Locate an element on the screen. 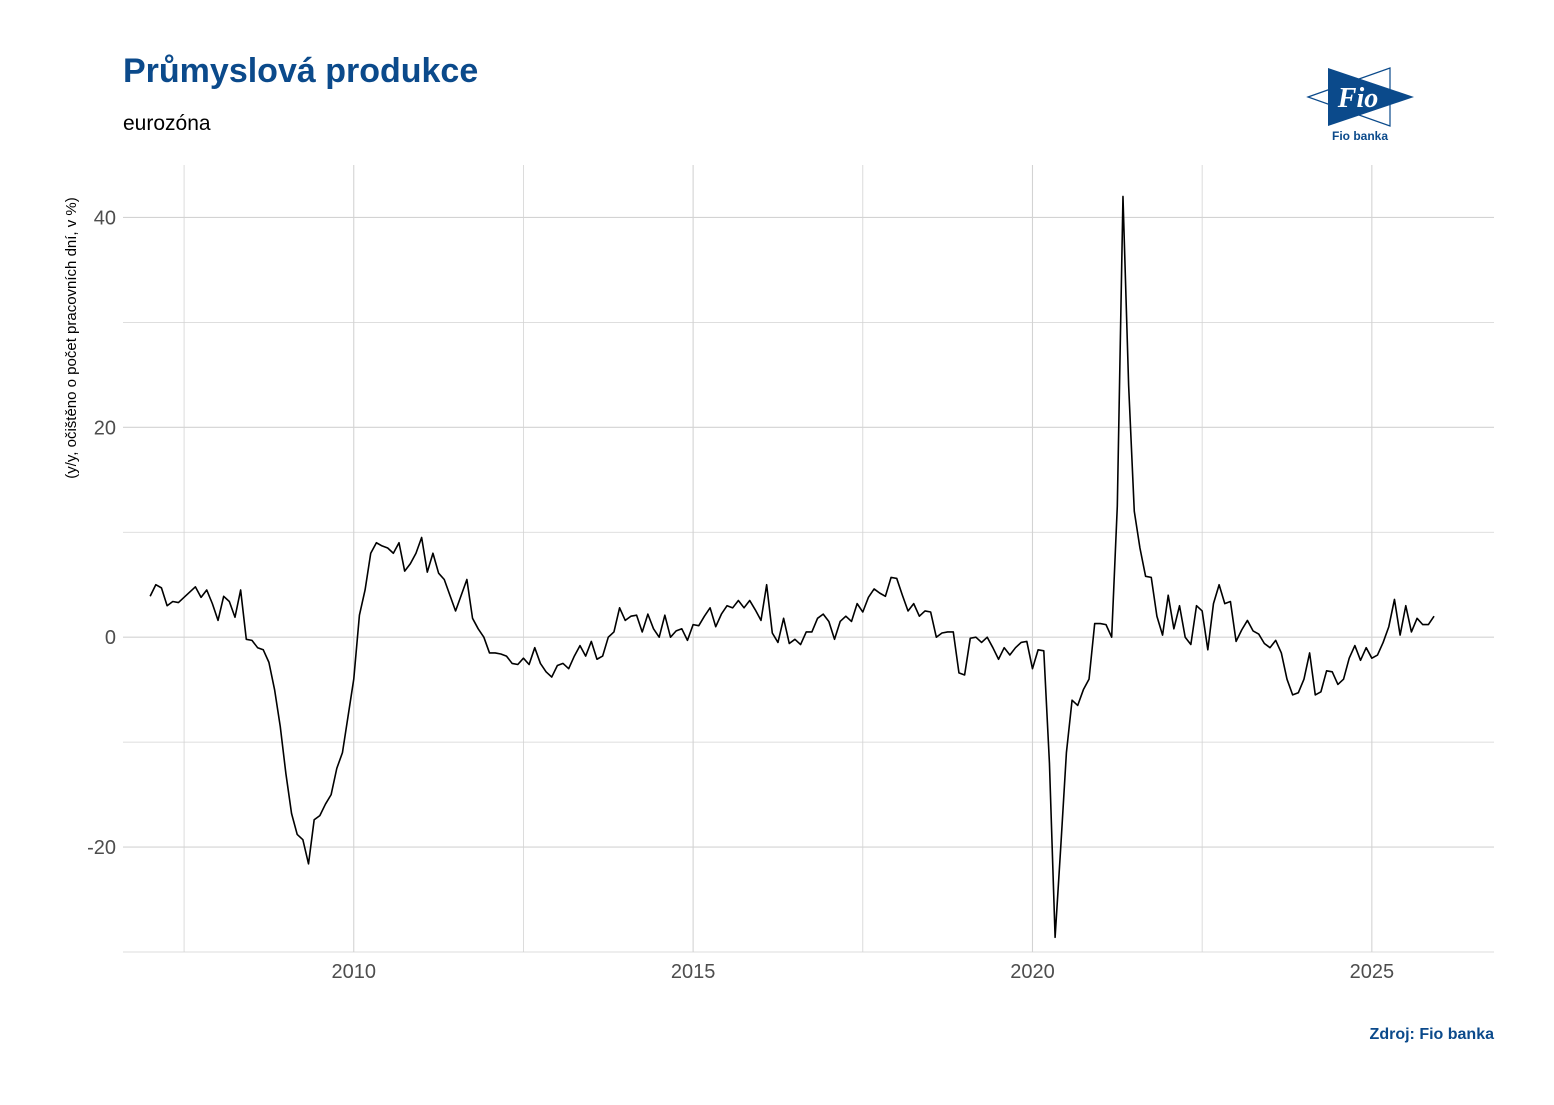 The height and width of the screenshot is (1105, 1554). y-tick-labels: -20 0 20 40 is located at coordinates (101, 533).